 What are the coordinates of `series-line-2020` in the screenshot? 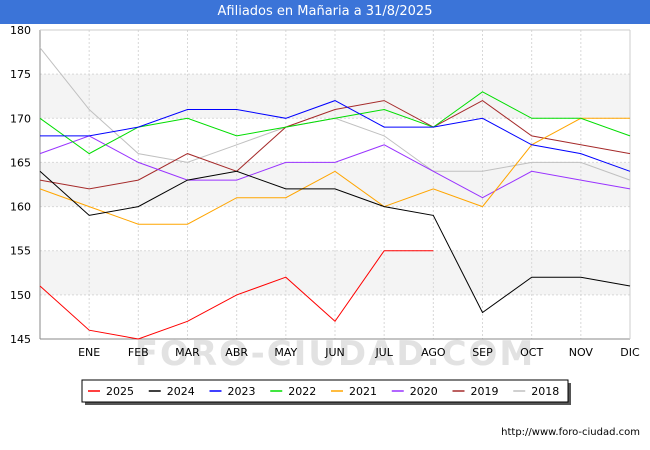 It's located at (335, 167).